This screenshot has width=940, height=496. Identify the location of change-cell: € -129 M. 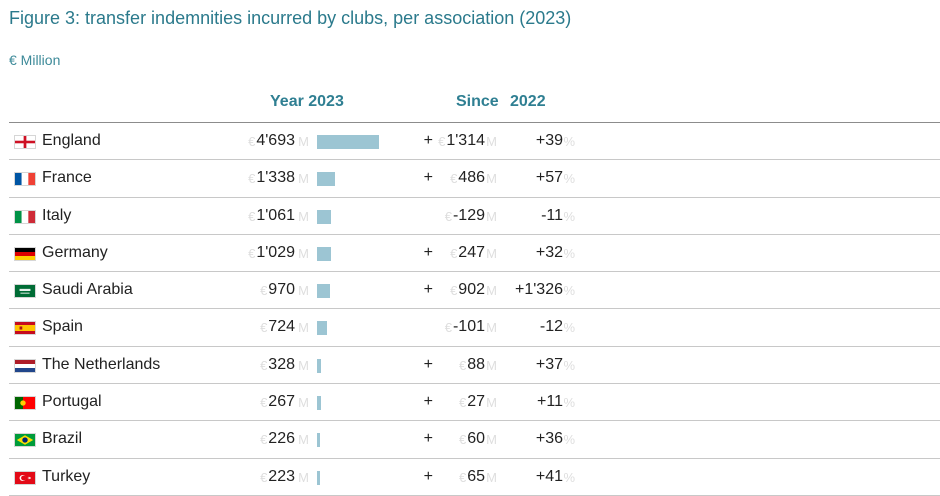
(463, 217).